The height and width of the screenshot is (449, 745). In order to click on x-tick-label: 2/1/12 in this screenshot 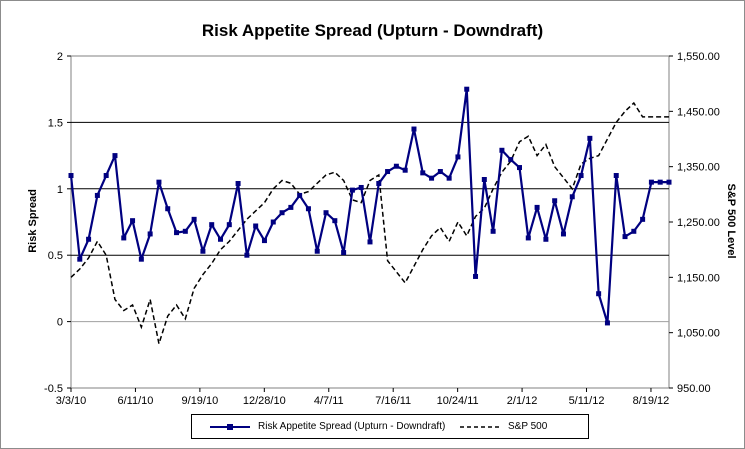, I will do `click(522, 401)`.